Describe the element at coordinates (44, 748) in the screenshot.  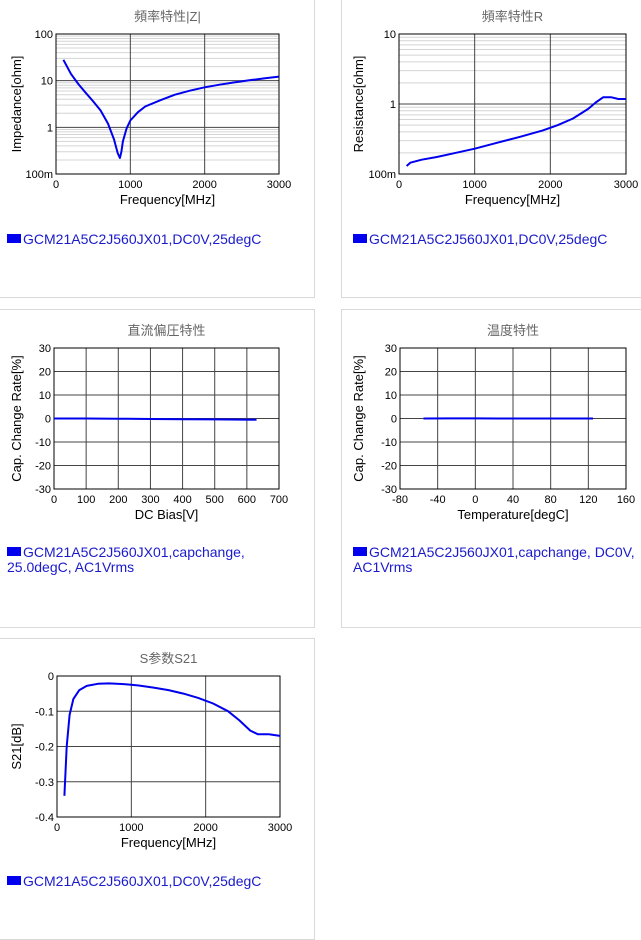
I see `y-tick-label: -0.2` at that location.